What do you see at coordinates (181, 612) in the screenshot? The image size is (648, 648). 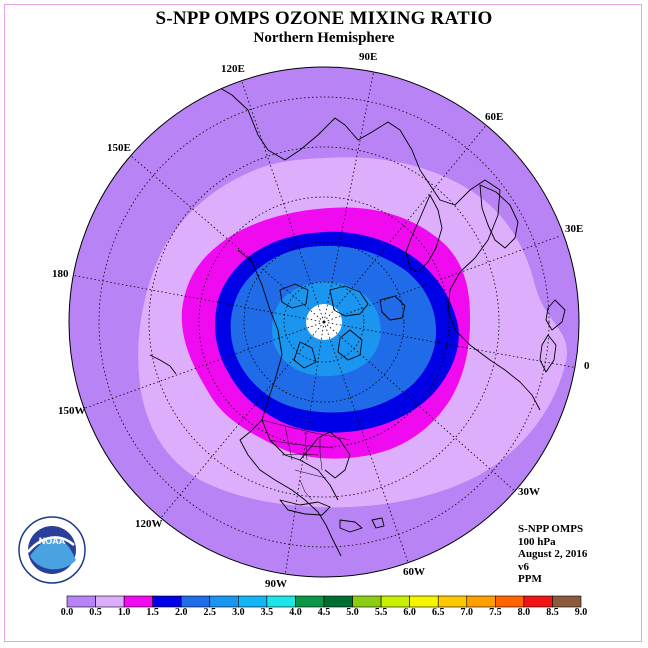 I see `colorbar-tick-label: 2.0` at bounding box center [181, 612].